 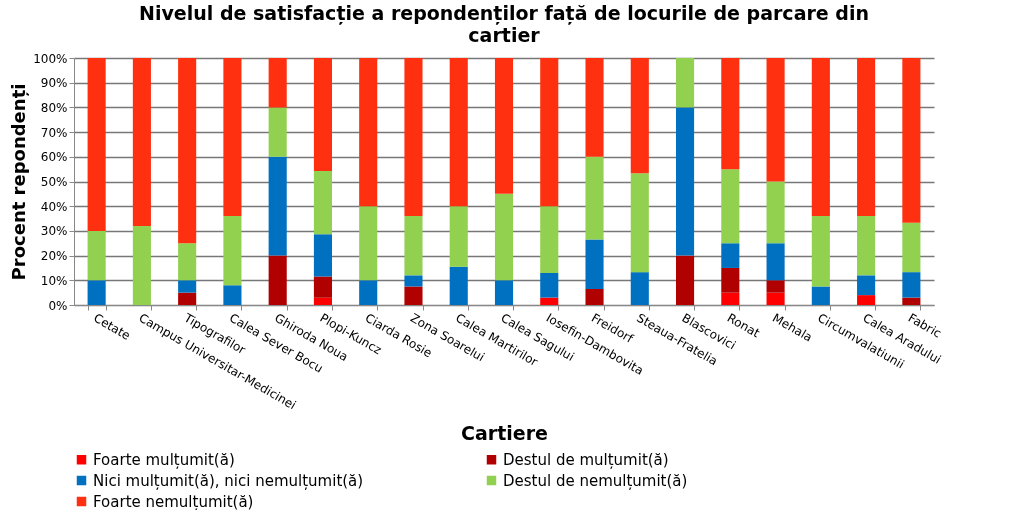 What do you see at coordinates (228, 480) in the screenshot?
I see `legend-label: Nici mulțumit(ă), nici nemulțumit(ă)` at bounding box center [228, 480].